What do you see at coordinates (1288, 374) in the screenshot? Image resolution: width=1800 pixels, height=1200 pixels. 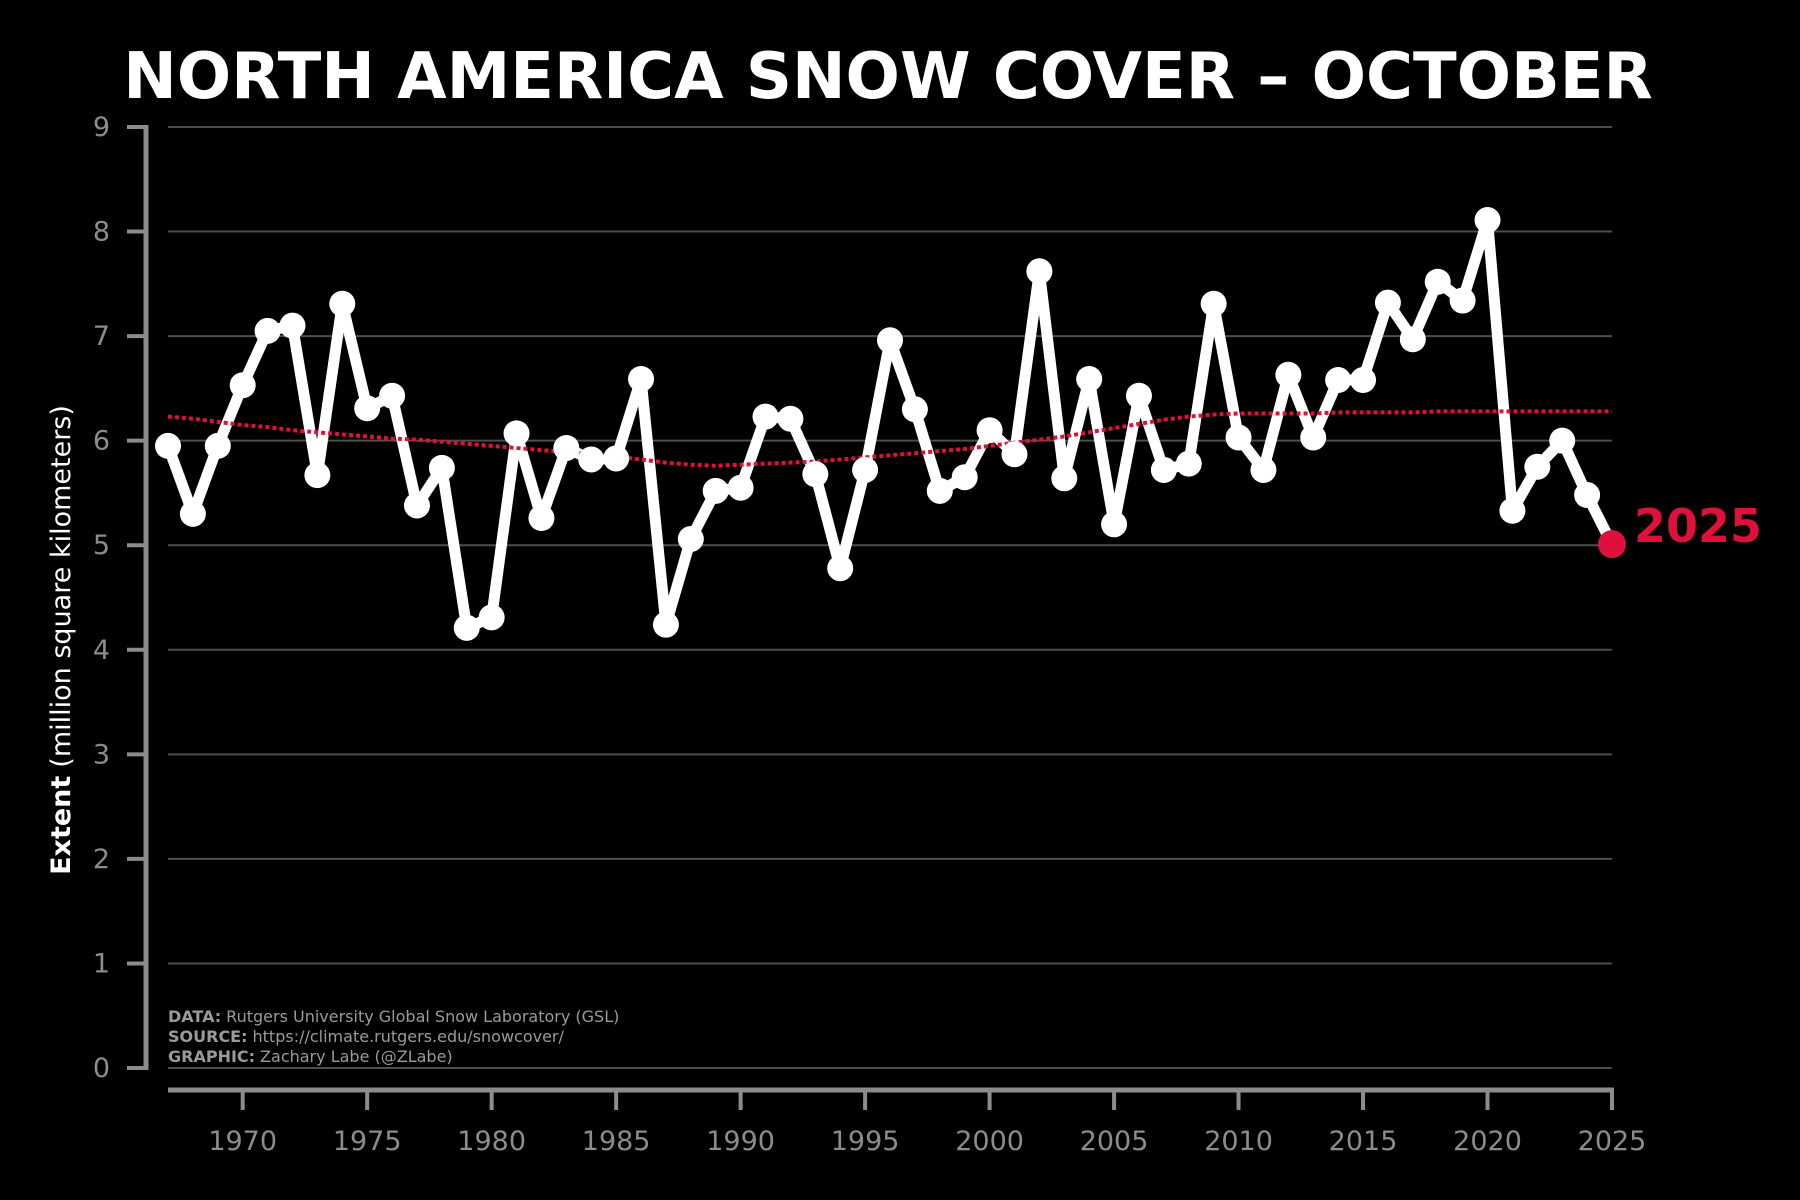 I see `data-point-2012` at bounding box center [1288, 374].